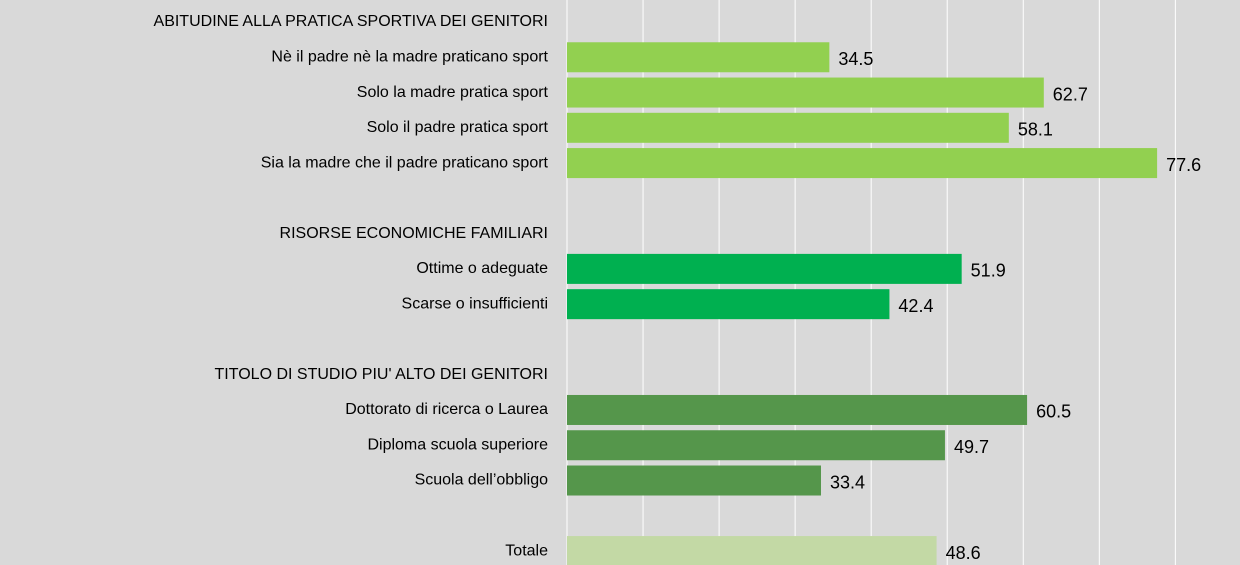 Image resolution: width=1240 pixels, height=565 pixels. I want to click on value-label: 60.5, so click(1053, 412).